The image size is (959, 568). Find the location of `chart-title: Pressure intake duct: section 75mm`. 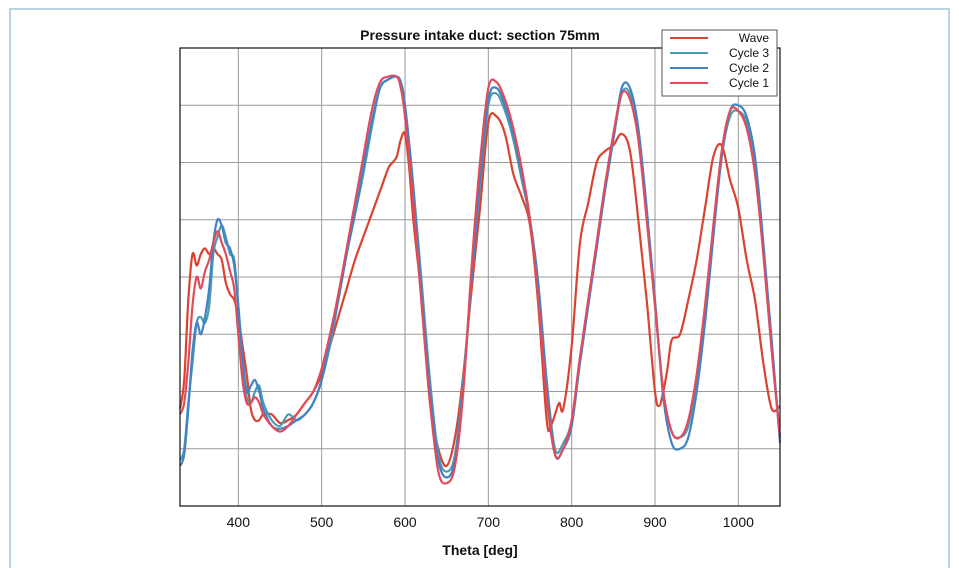

chart-title: Pressure intake duct: section 75mm is located at coordinates (480, 35).